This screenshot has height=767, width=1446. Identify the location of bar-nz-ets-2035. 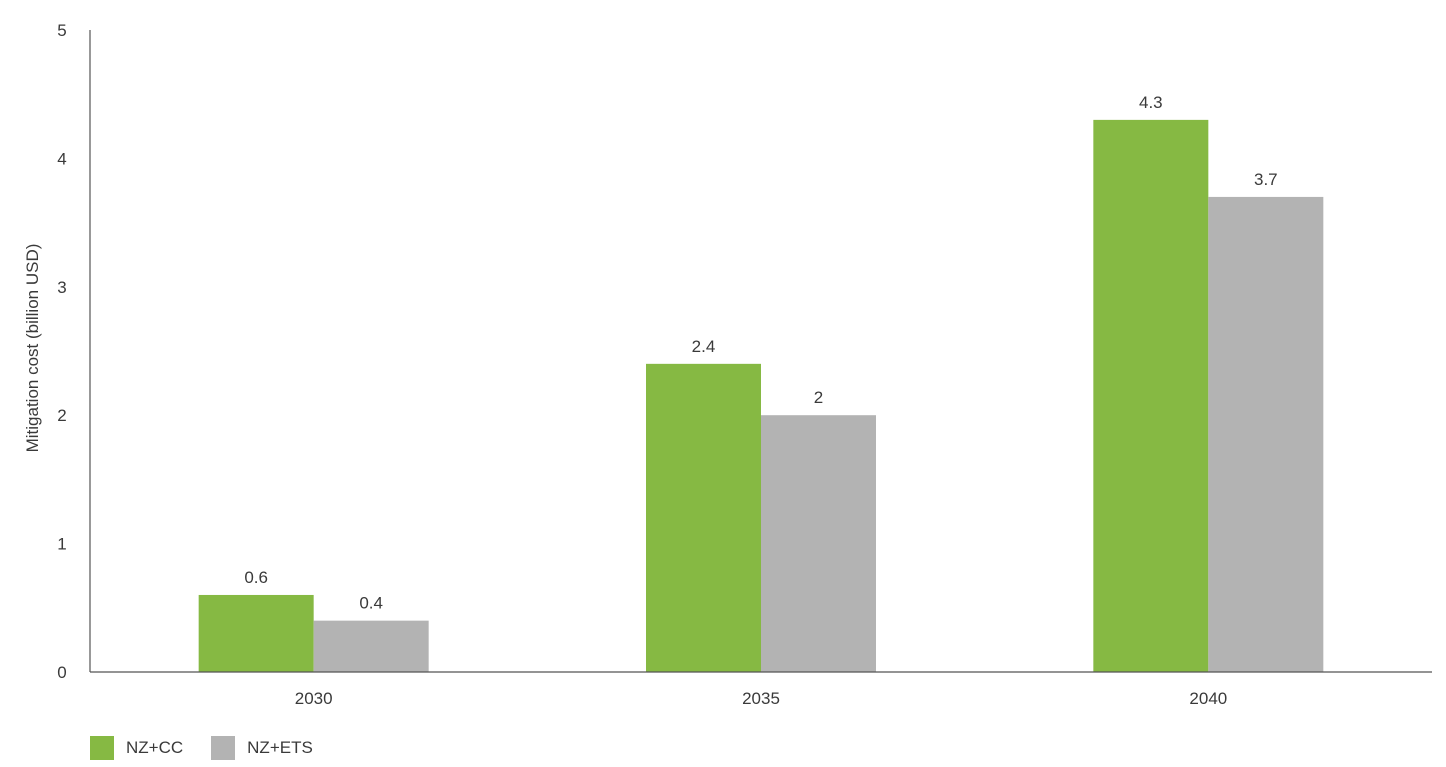
(818, 543).